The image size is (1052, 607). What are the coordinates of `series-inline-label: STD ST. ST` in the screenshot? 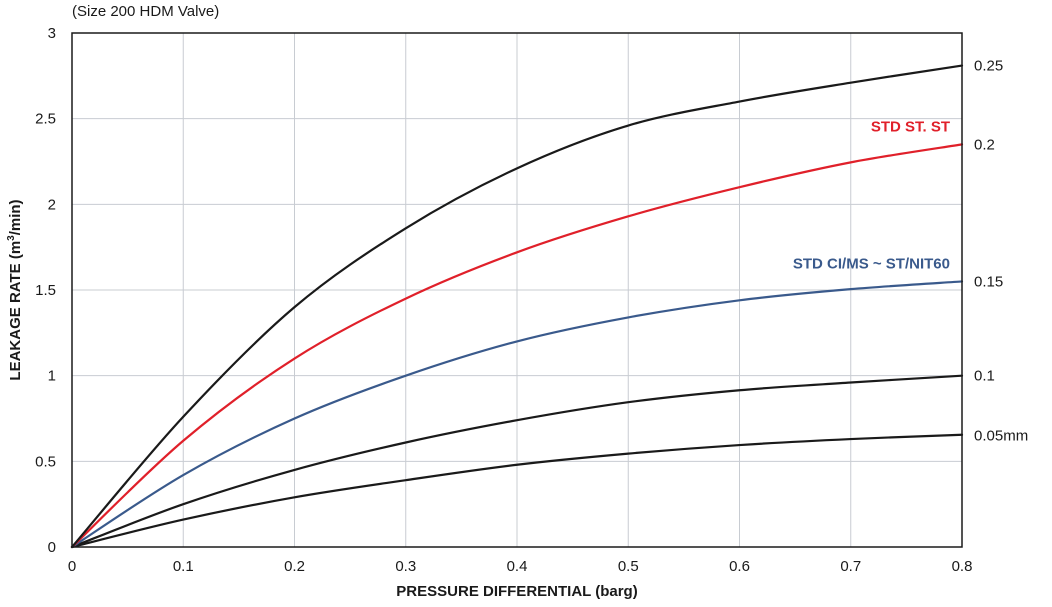 It's located at (910, 126).